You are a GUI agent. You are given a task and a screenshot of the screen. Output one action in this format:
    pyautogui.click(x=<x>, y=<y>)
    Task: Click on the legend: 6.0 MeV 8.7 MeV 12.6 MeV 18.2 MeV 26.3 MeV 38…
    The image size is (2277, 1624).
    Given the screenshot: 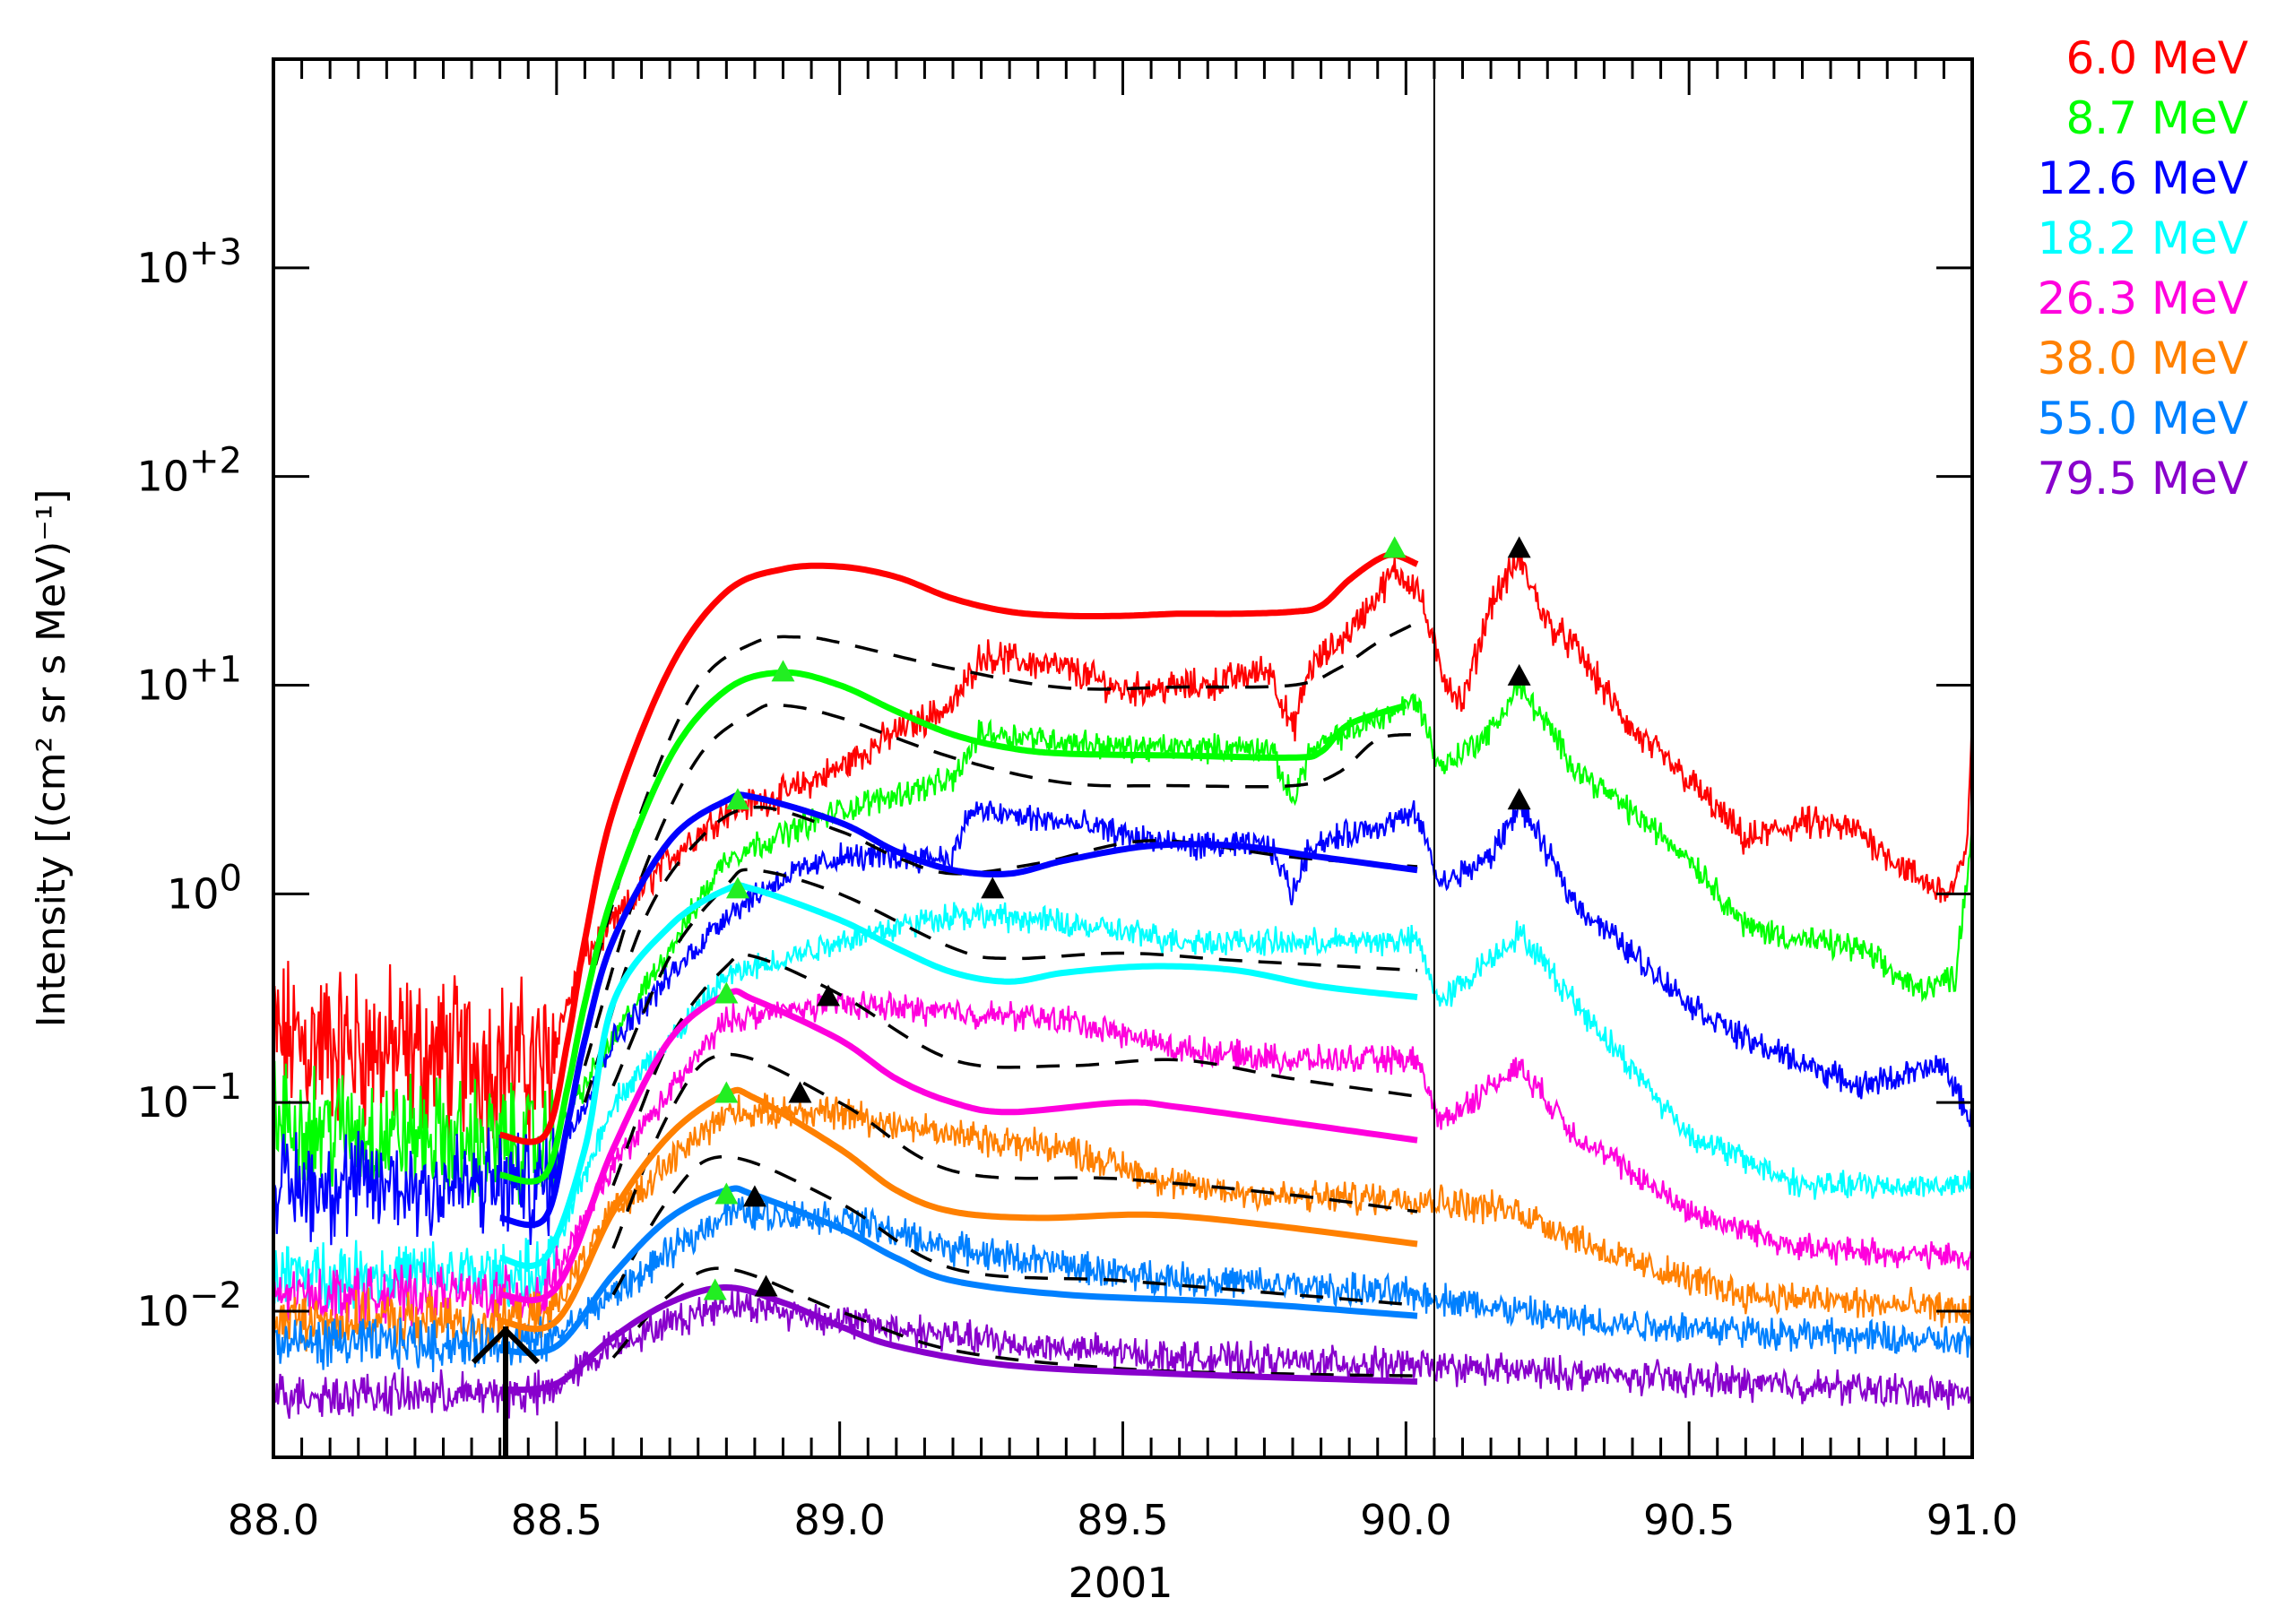 What is the action you would take?
    pyautogui.click(x=2143, y=268)
    